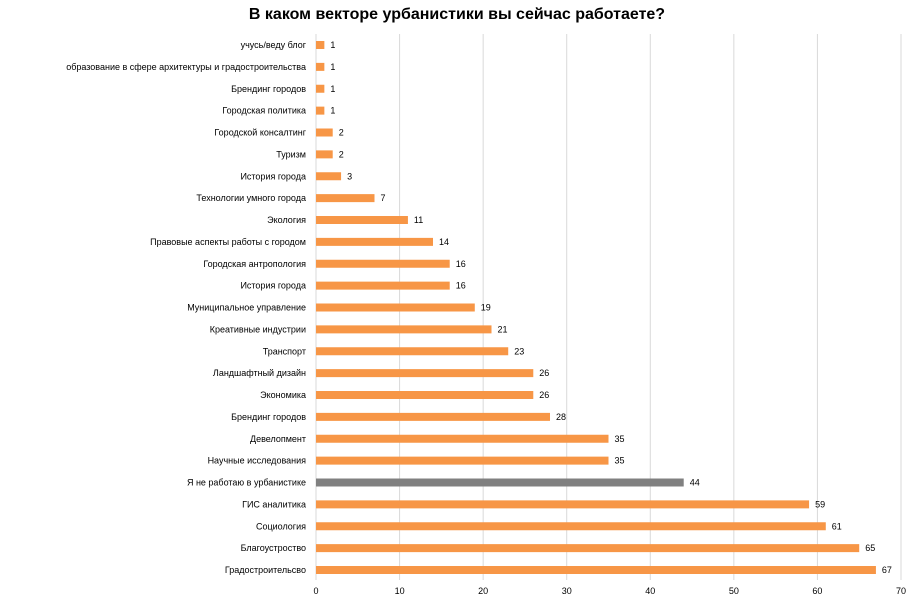 The image size is (914, 602). What do you see at coordinates (259, 373) in the screenshot?
I see `category-label: Ландшафтный дизайн` at bounding box center [259, 373].